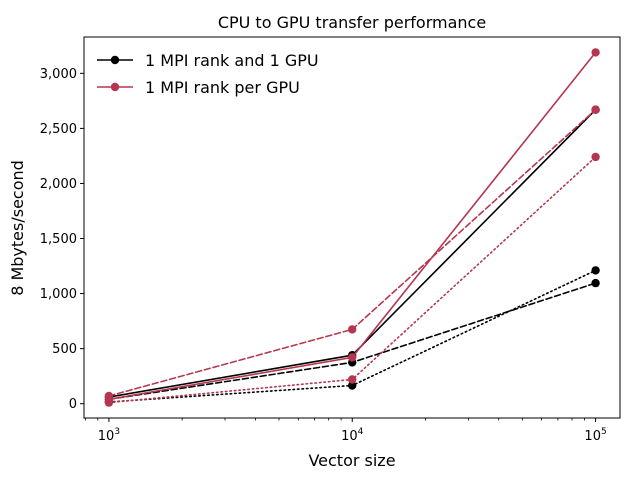 Image resolution: width=640 pixels, height=480 pixels. Describe the element at coordinates (58, 184) in the screenshot. I see `y-tick-label: 2,000` at that location.